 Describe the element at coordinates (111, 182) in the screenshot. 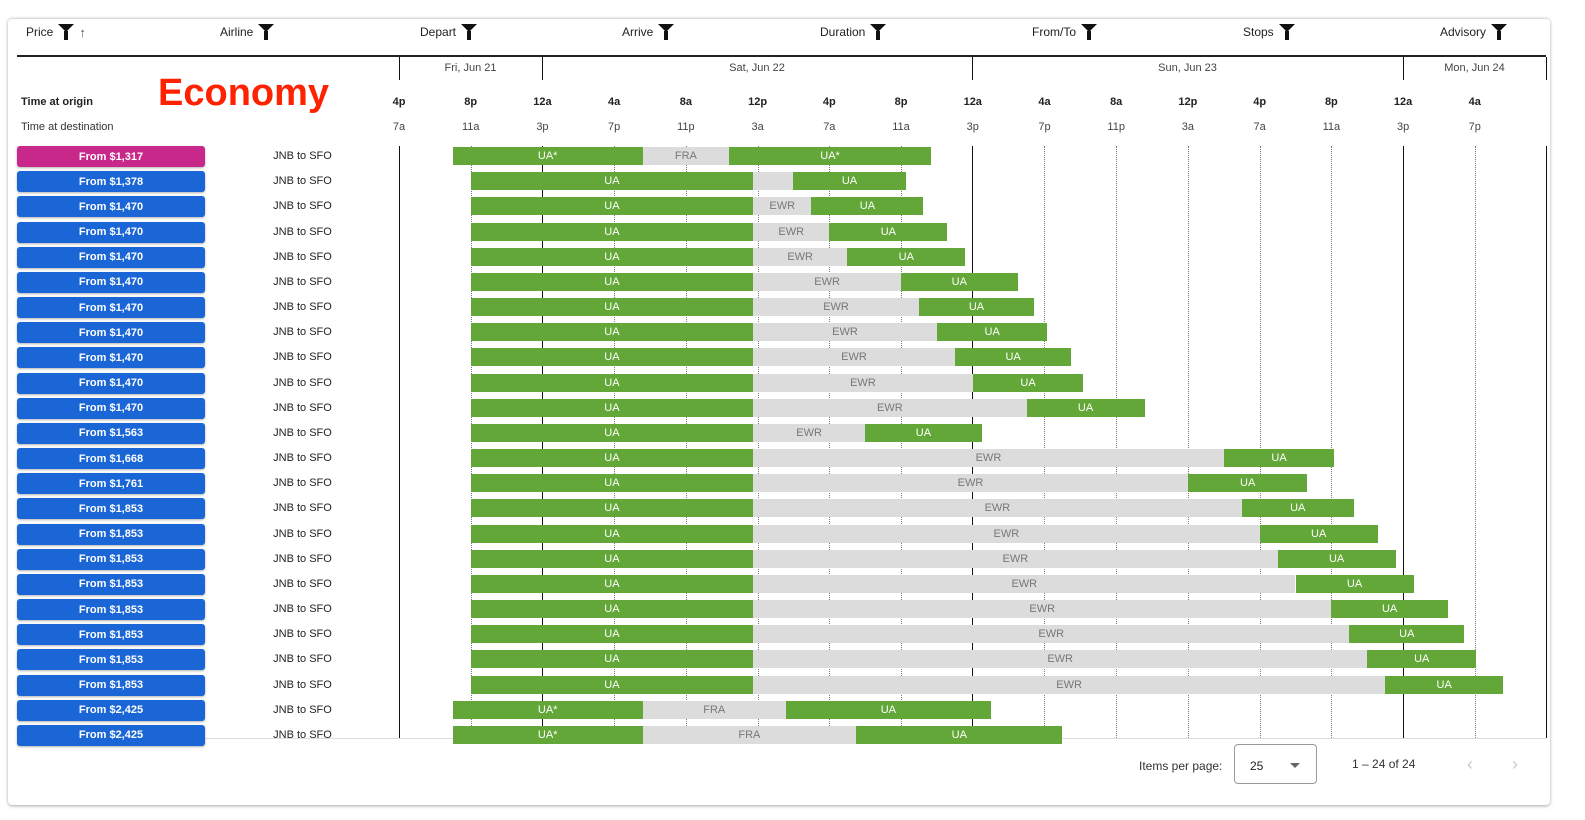

I see `price-button: From $1,378` at that location.